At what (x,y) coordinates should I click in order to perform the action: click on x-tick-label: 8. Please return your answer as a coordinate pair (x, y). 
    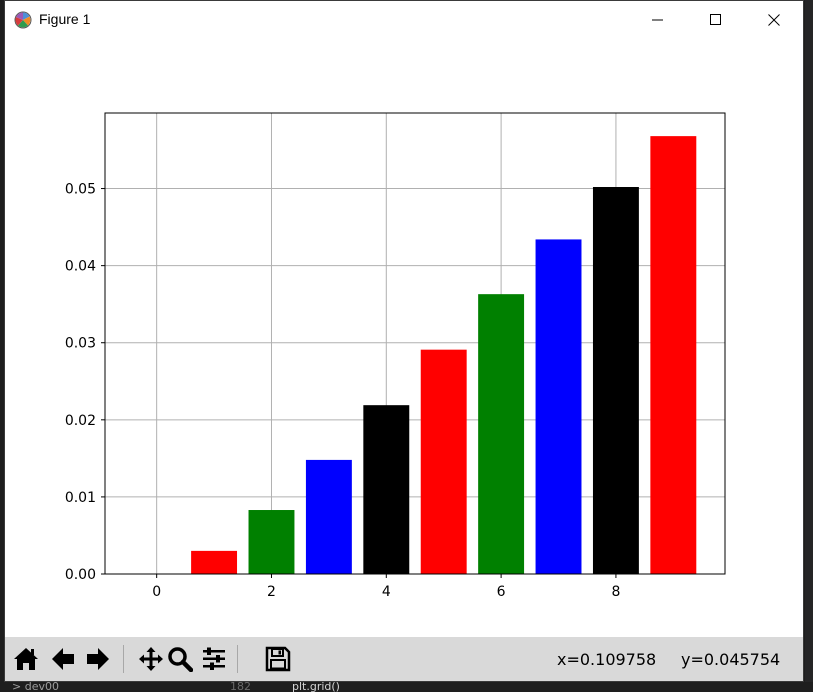
    Looking at the image, I should click on (615, 592).